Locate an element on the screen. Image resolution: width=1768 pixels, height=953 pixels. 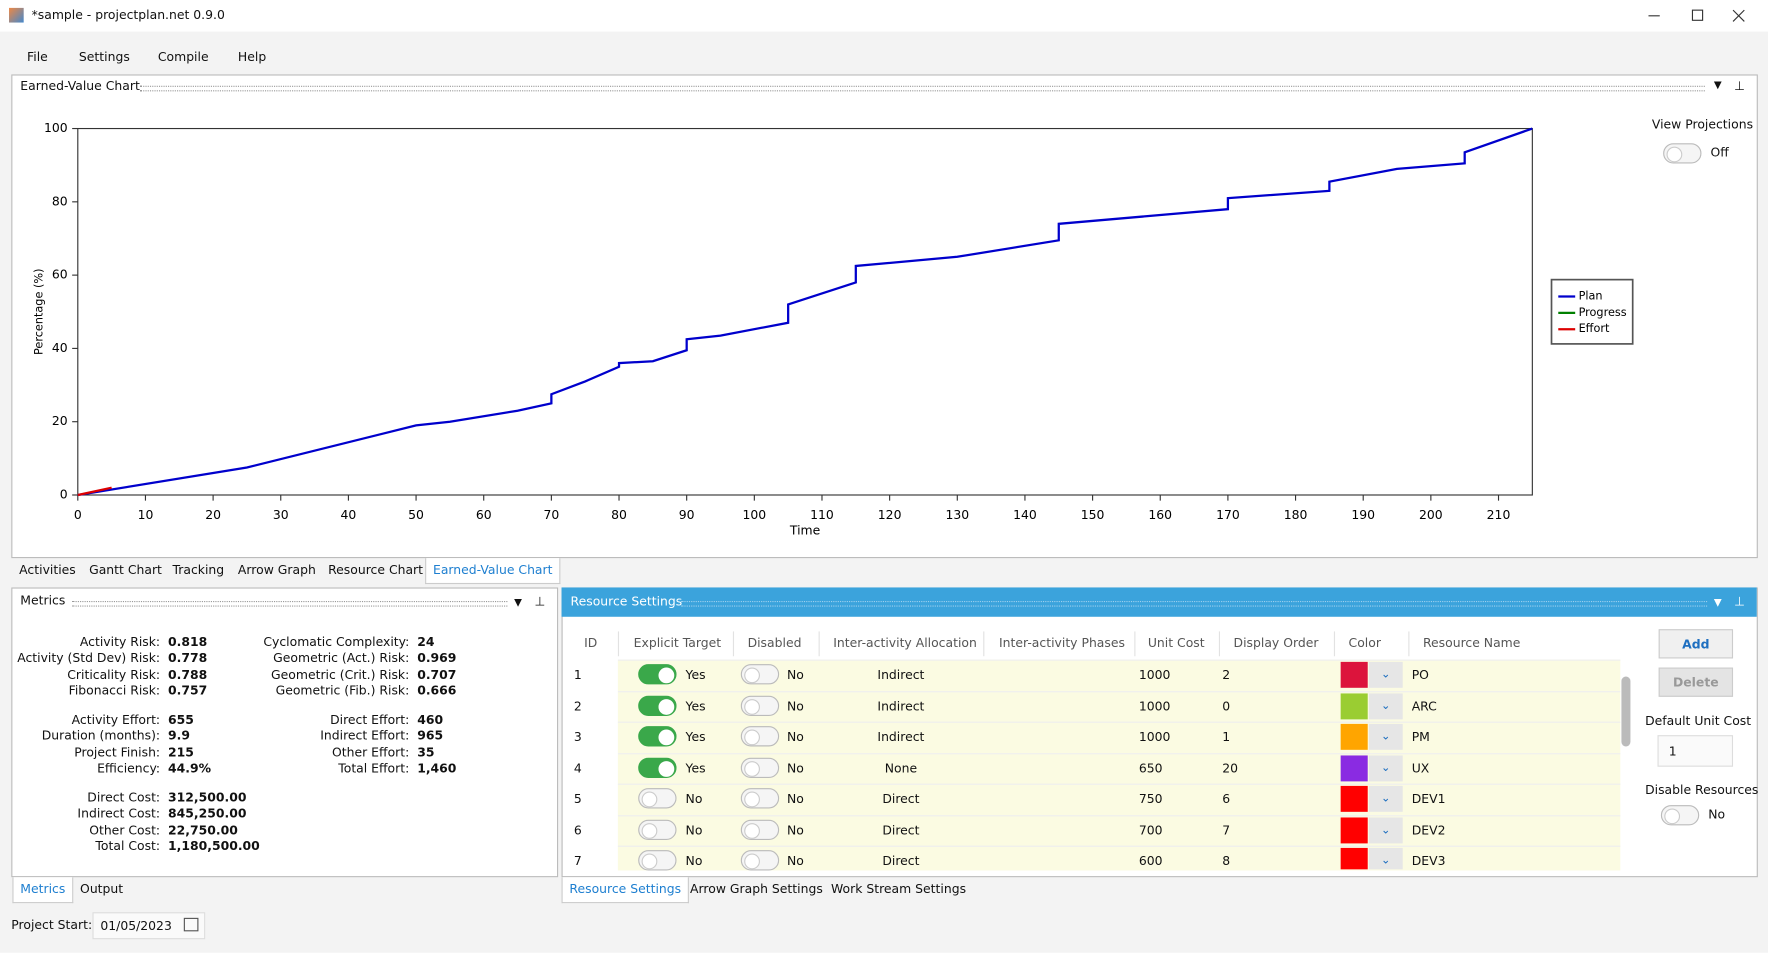
unit-cost-cell: 1000 is located at coordinates (1154, 675).